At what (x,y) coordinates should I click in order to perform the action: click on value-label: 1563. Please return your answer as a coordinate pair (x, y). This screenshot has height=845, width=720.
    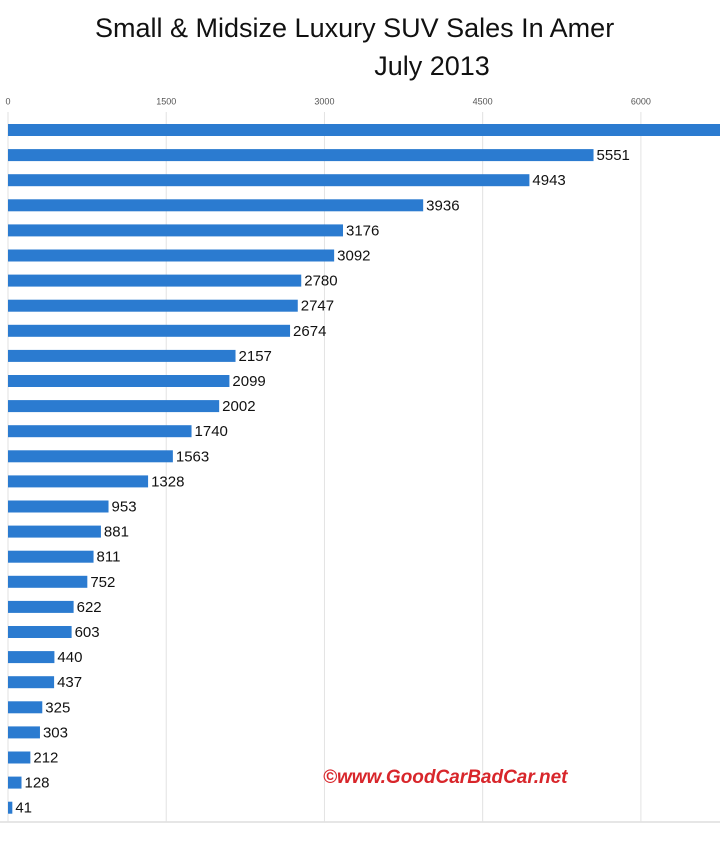
    Looking at the image, I should click on (192, 456).